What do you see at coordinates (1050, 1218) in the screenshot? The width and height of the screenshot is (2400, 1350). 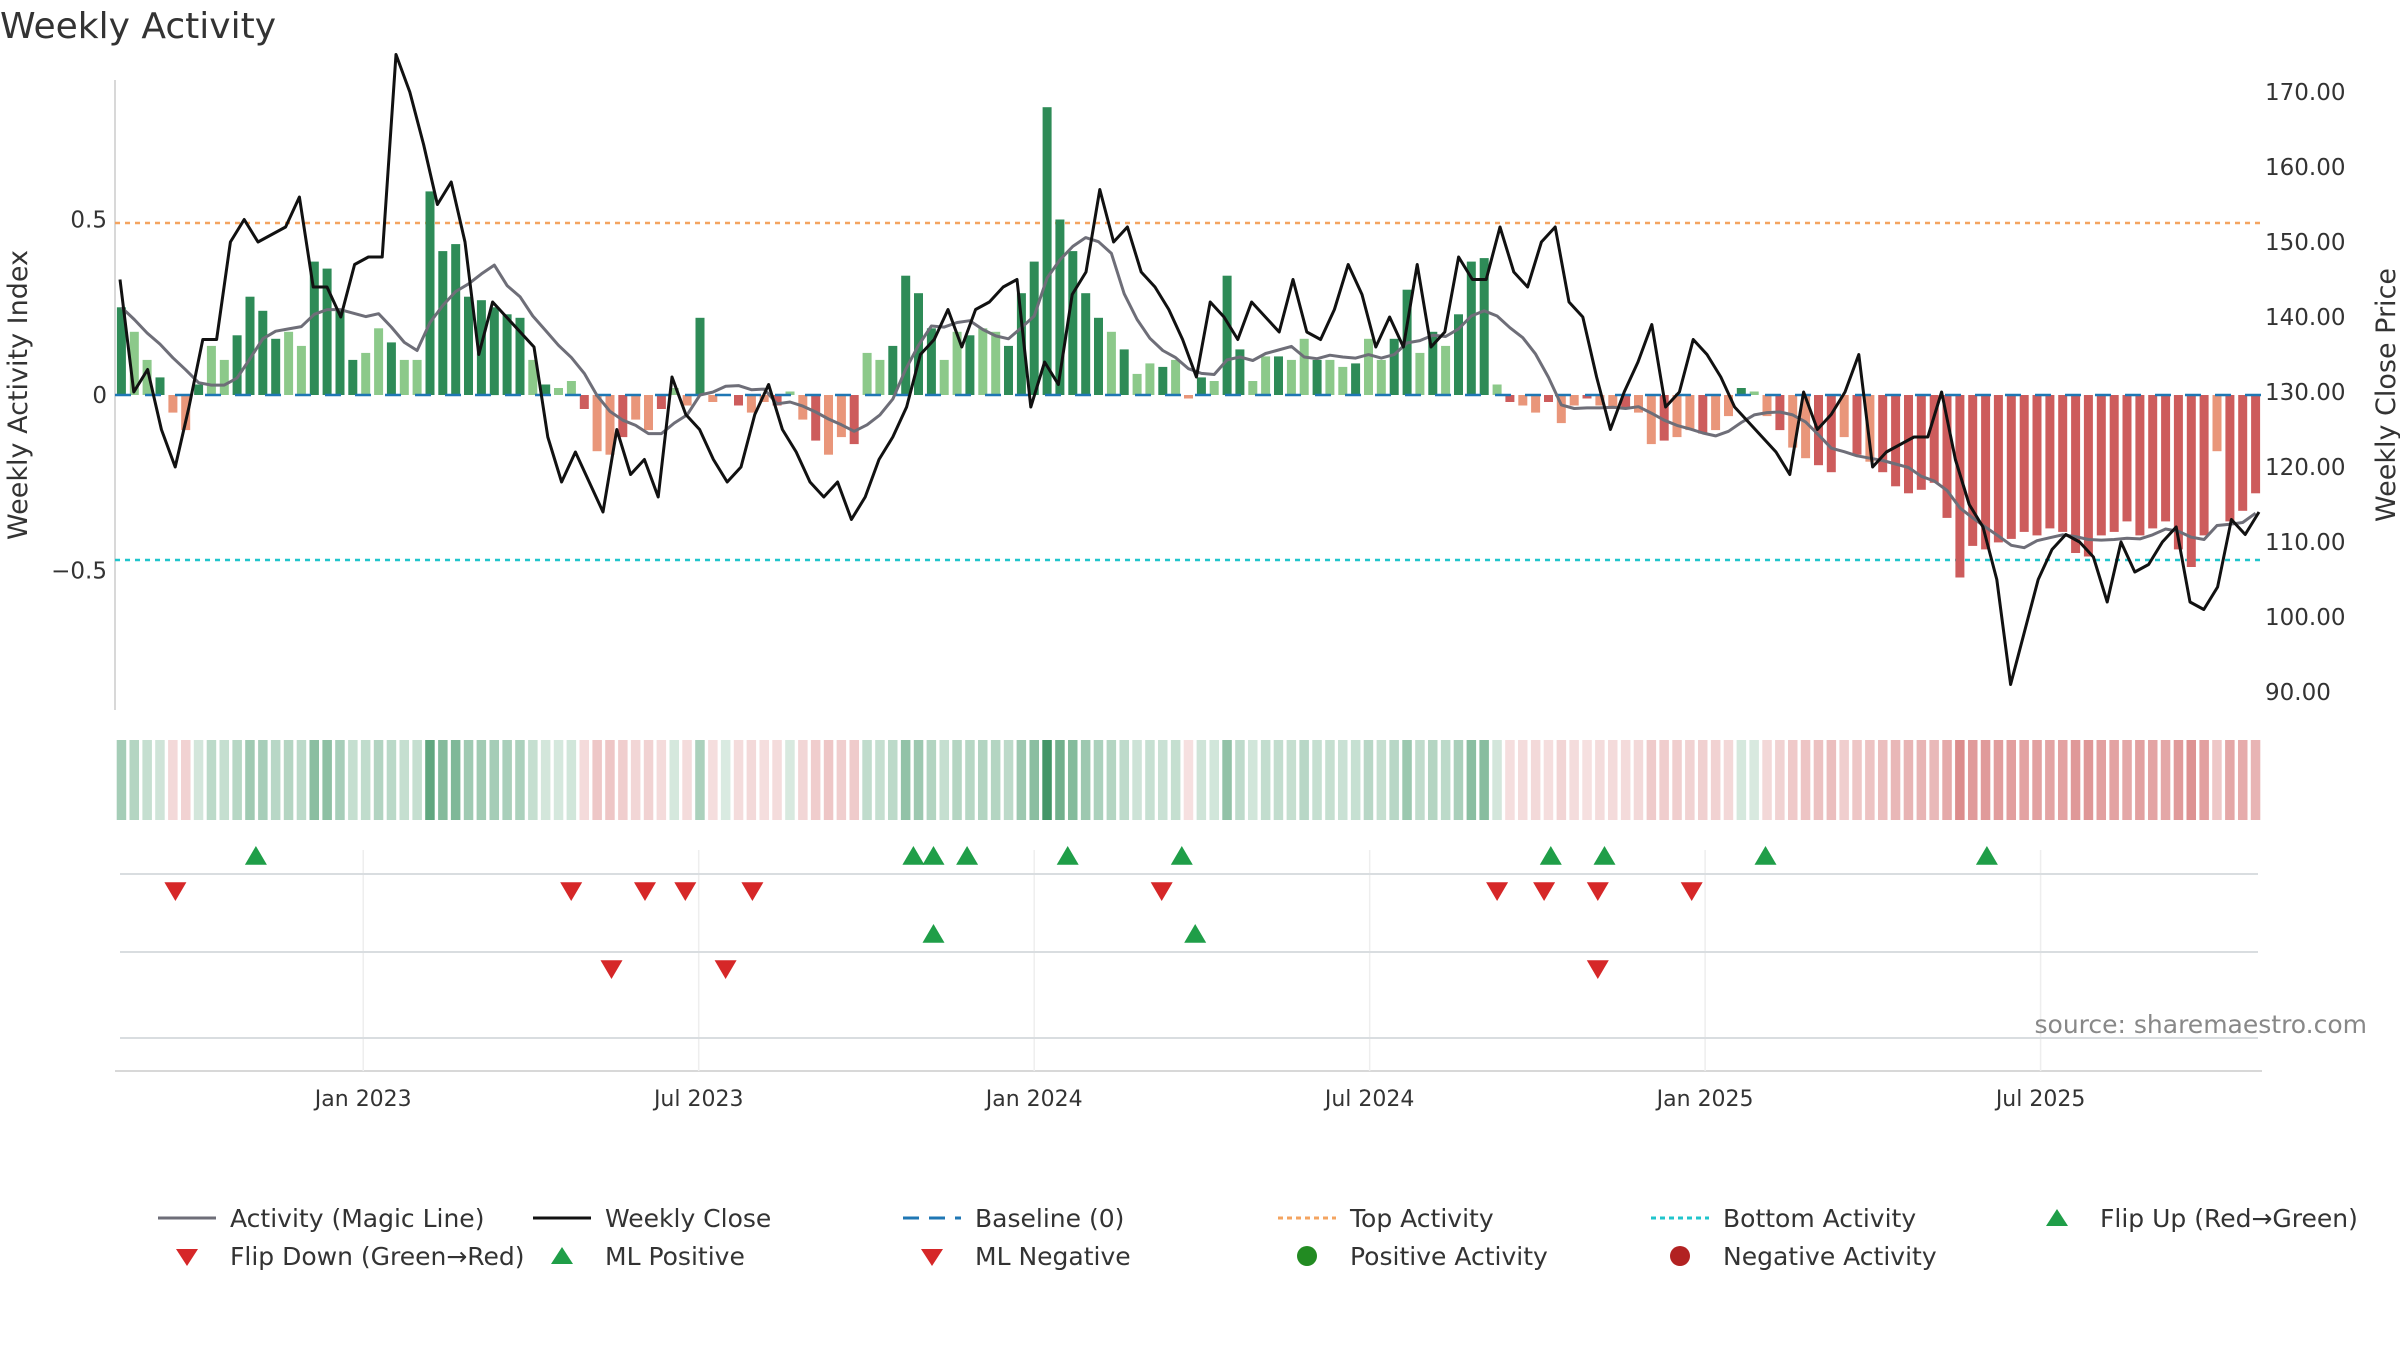 I see `legend-label: Baseline (0)` at bounding box center [1050, 1218].